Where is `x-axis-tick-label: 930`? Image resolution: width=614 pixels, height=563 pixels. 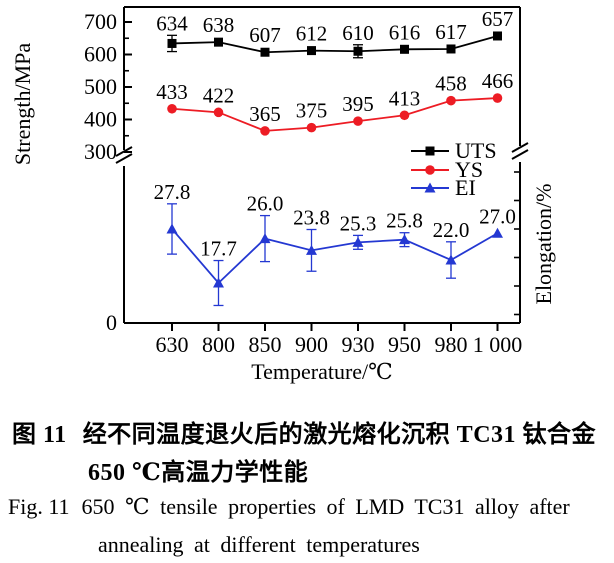 x-axis-tick-label: 930 is located at coordinates (358, 344).